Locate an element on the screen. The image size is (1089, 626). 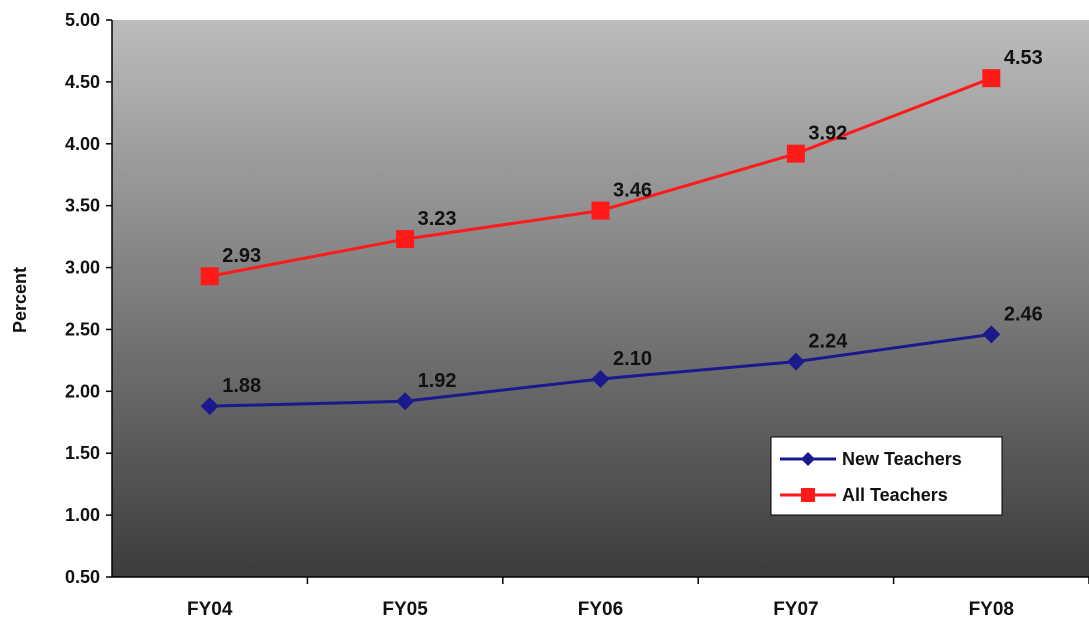
y-tick-label: 2.00 is located at coordinates (82, 391).